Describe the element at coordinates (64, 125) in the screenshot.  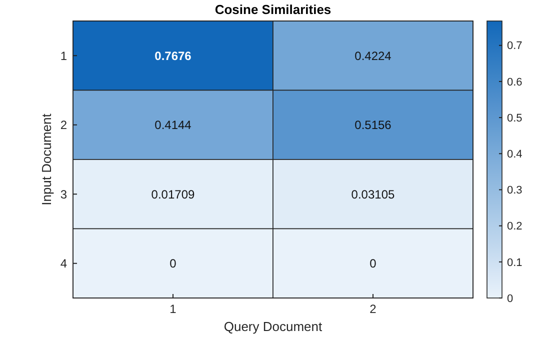
I see `y-tick-label: 2` at that location.